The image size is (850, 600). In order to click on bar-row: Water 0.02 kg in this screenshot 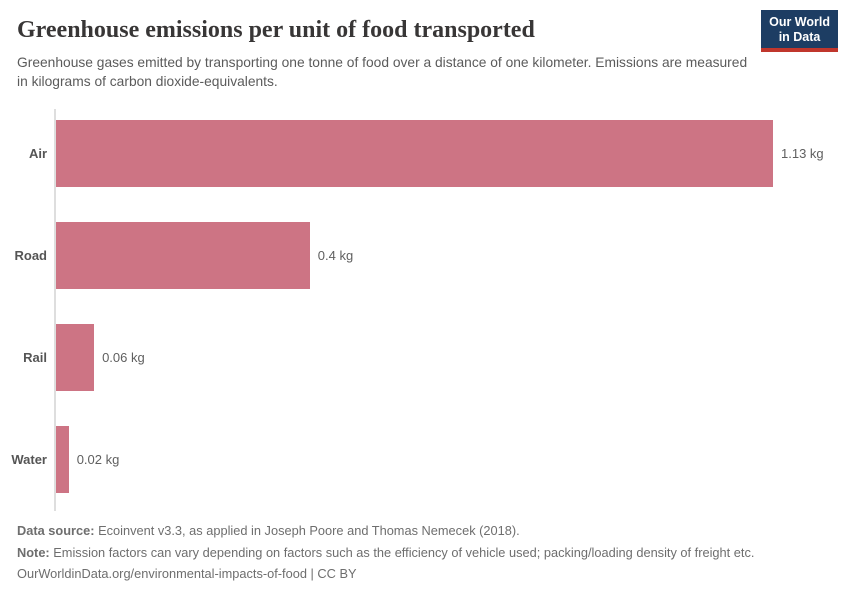, I will do `click(425, 459)`.